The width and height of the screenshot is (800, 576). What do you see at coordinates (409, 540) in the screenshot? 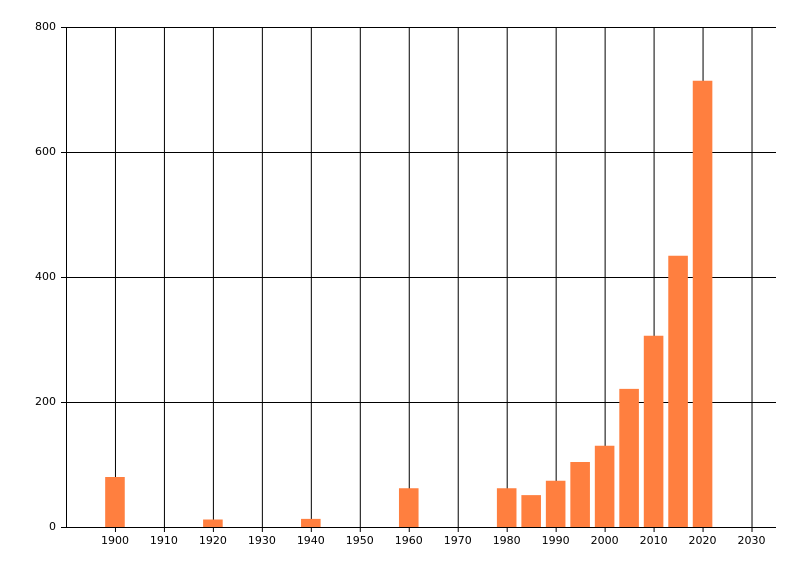
I see `x-tick-label: 1960` at bounding box center [409, 540].